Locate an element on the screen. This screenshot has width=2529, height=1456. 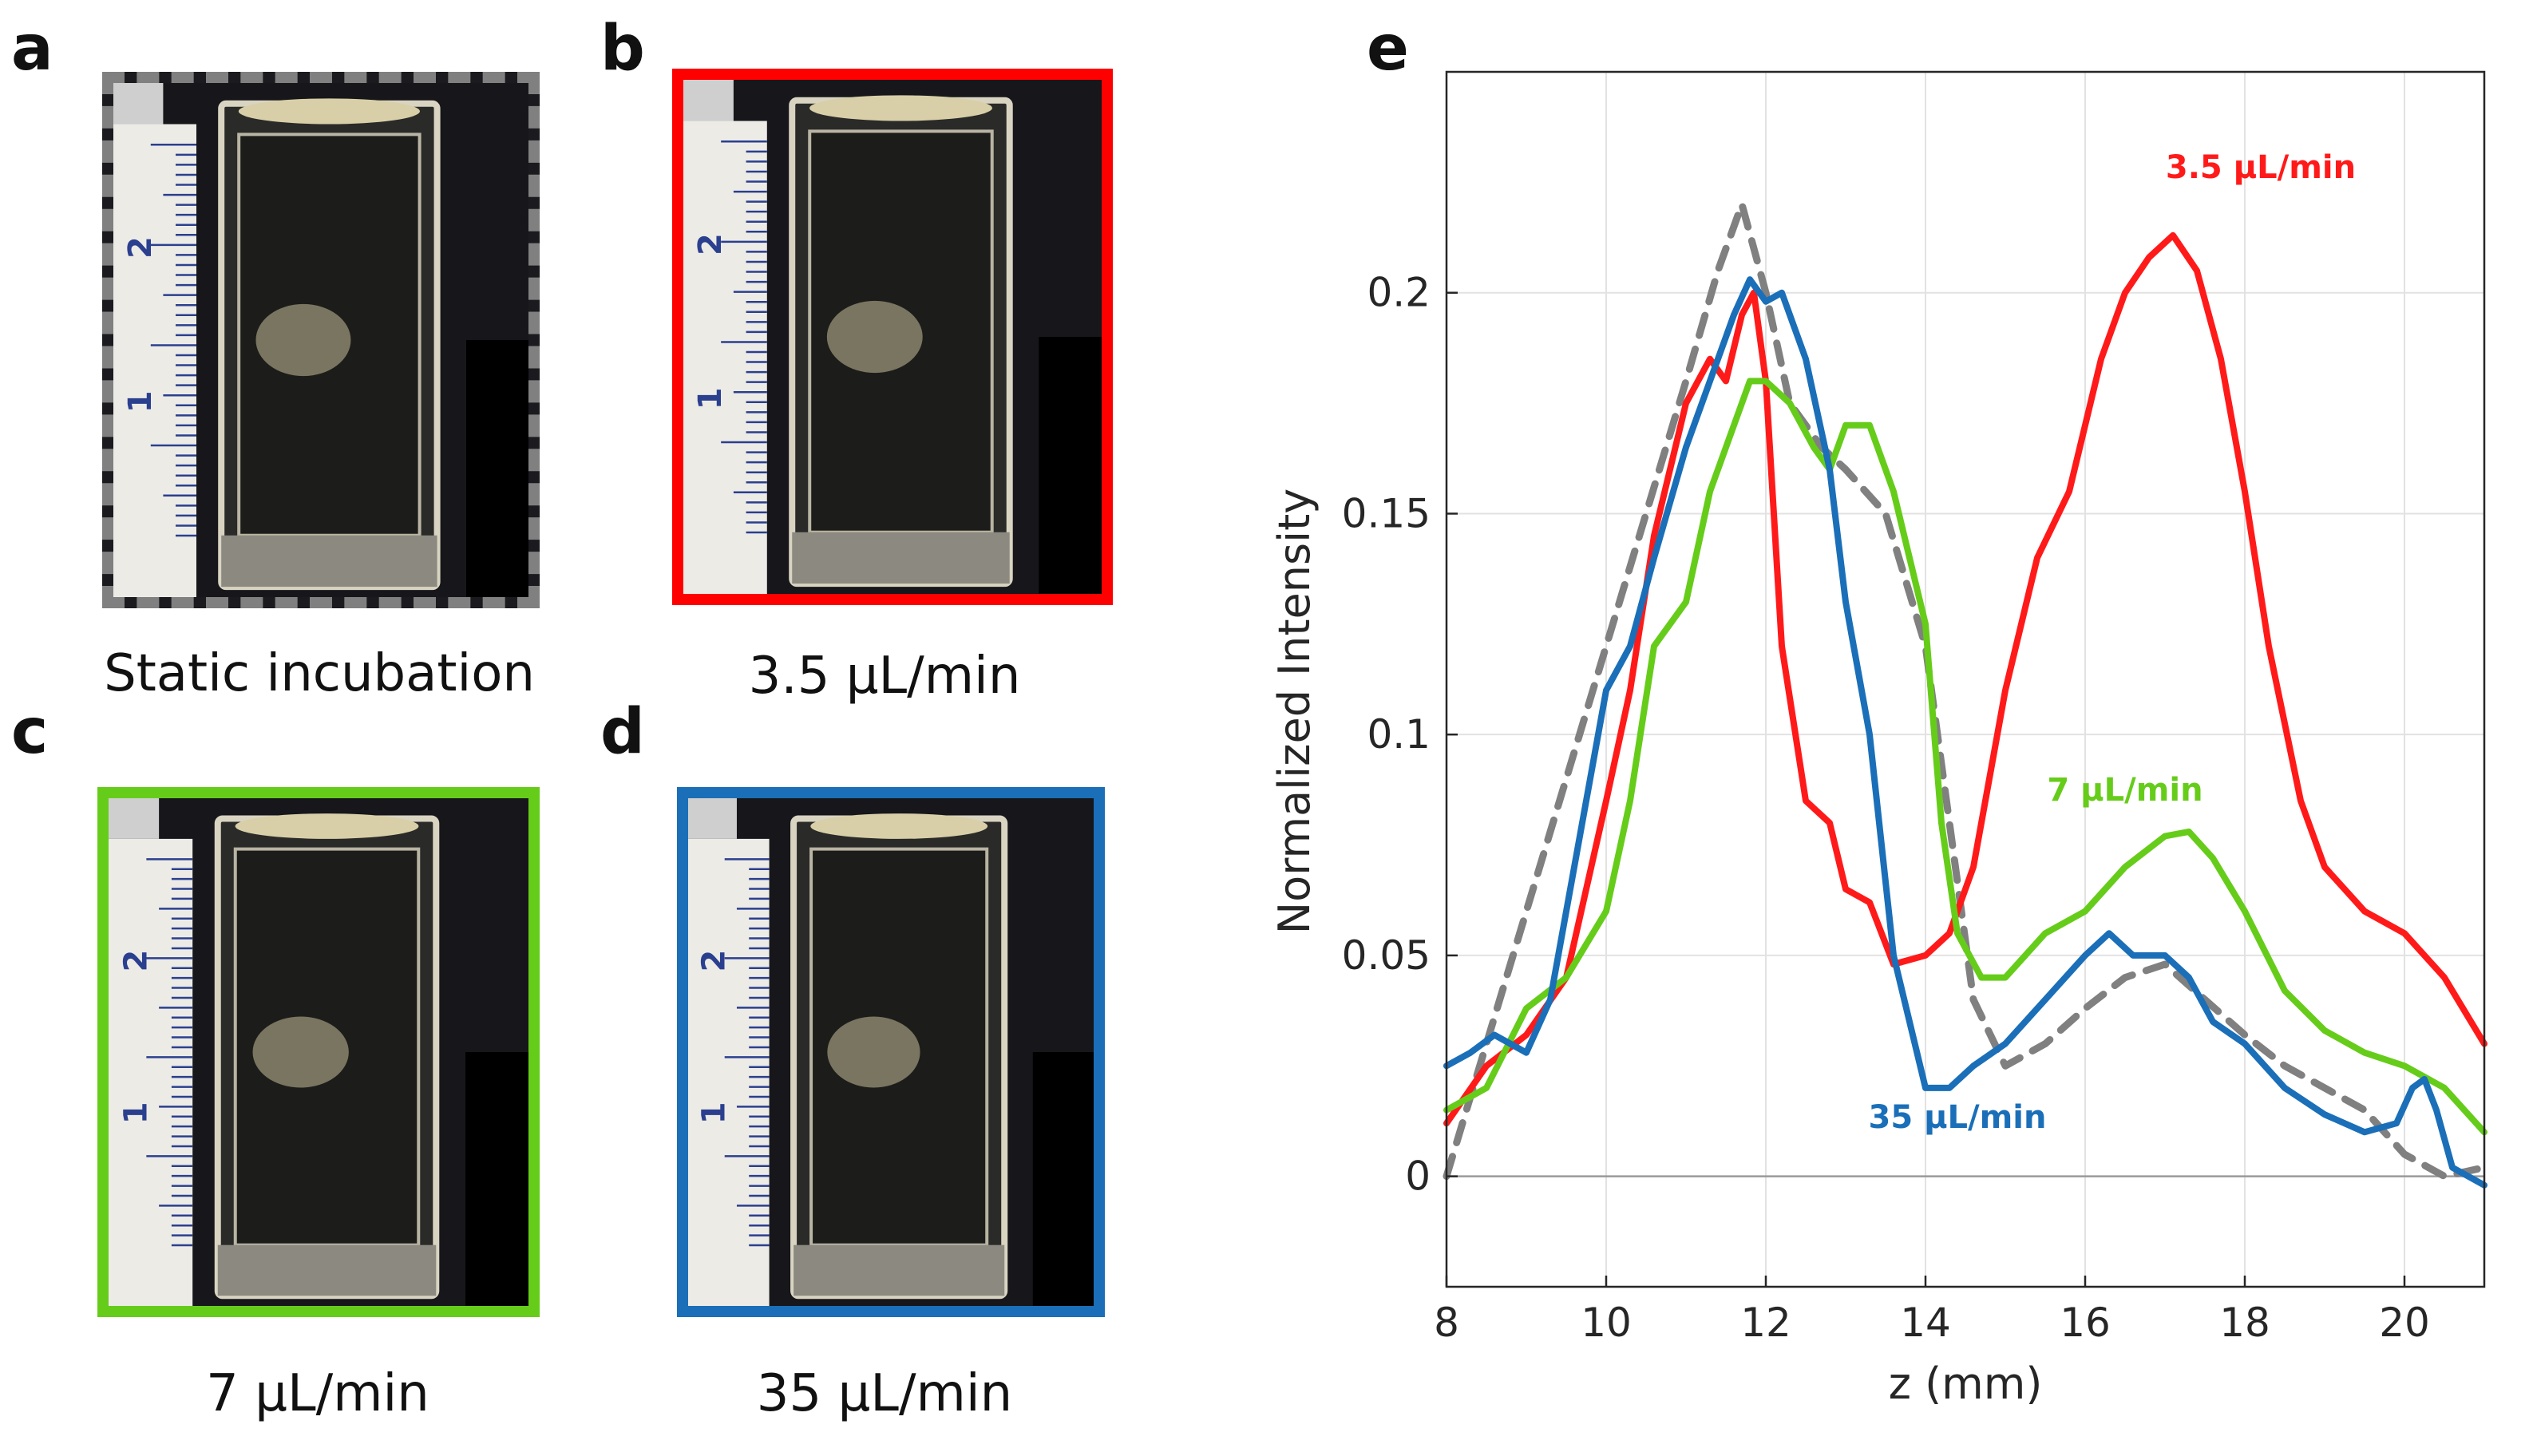
y-tick-label: 0 is located at coordinates (1418, 1176).